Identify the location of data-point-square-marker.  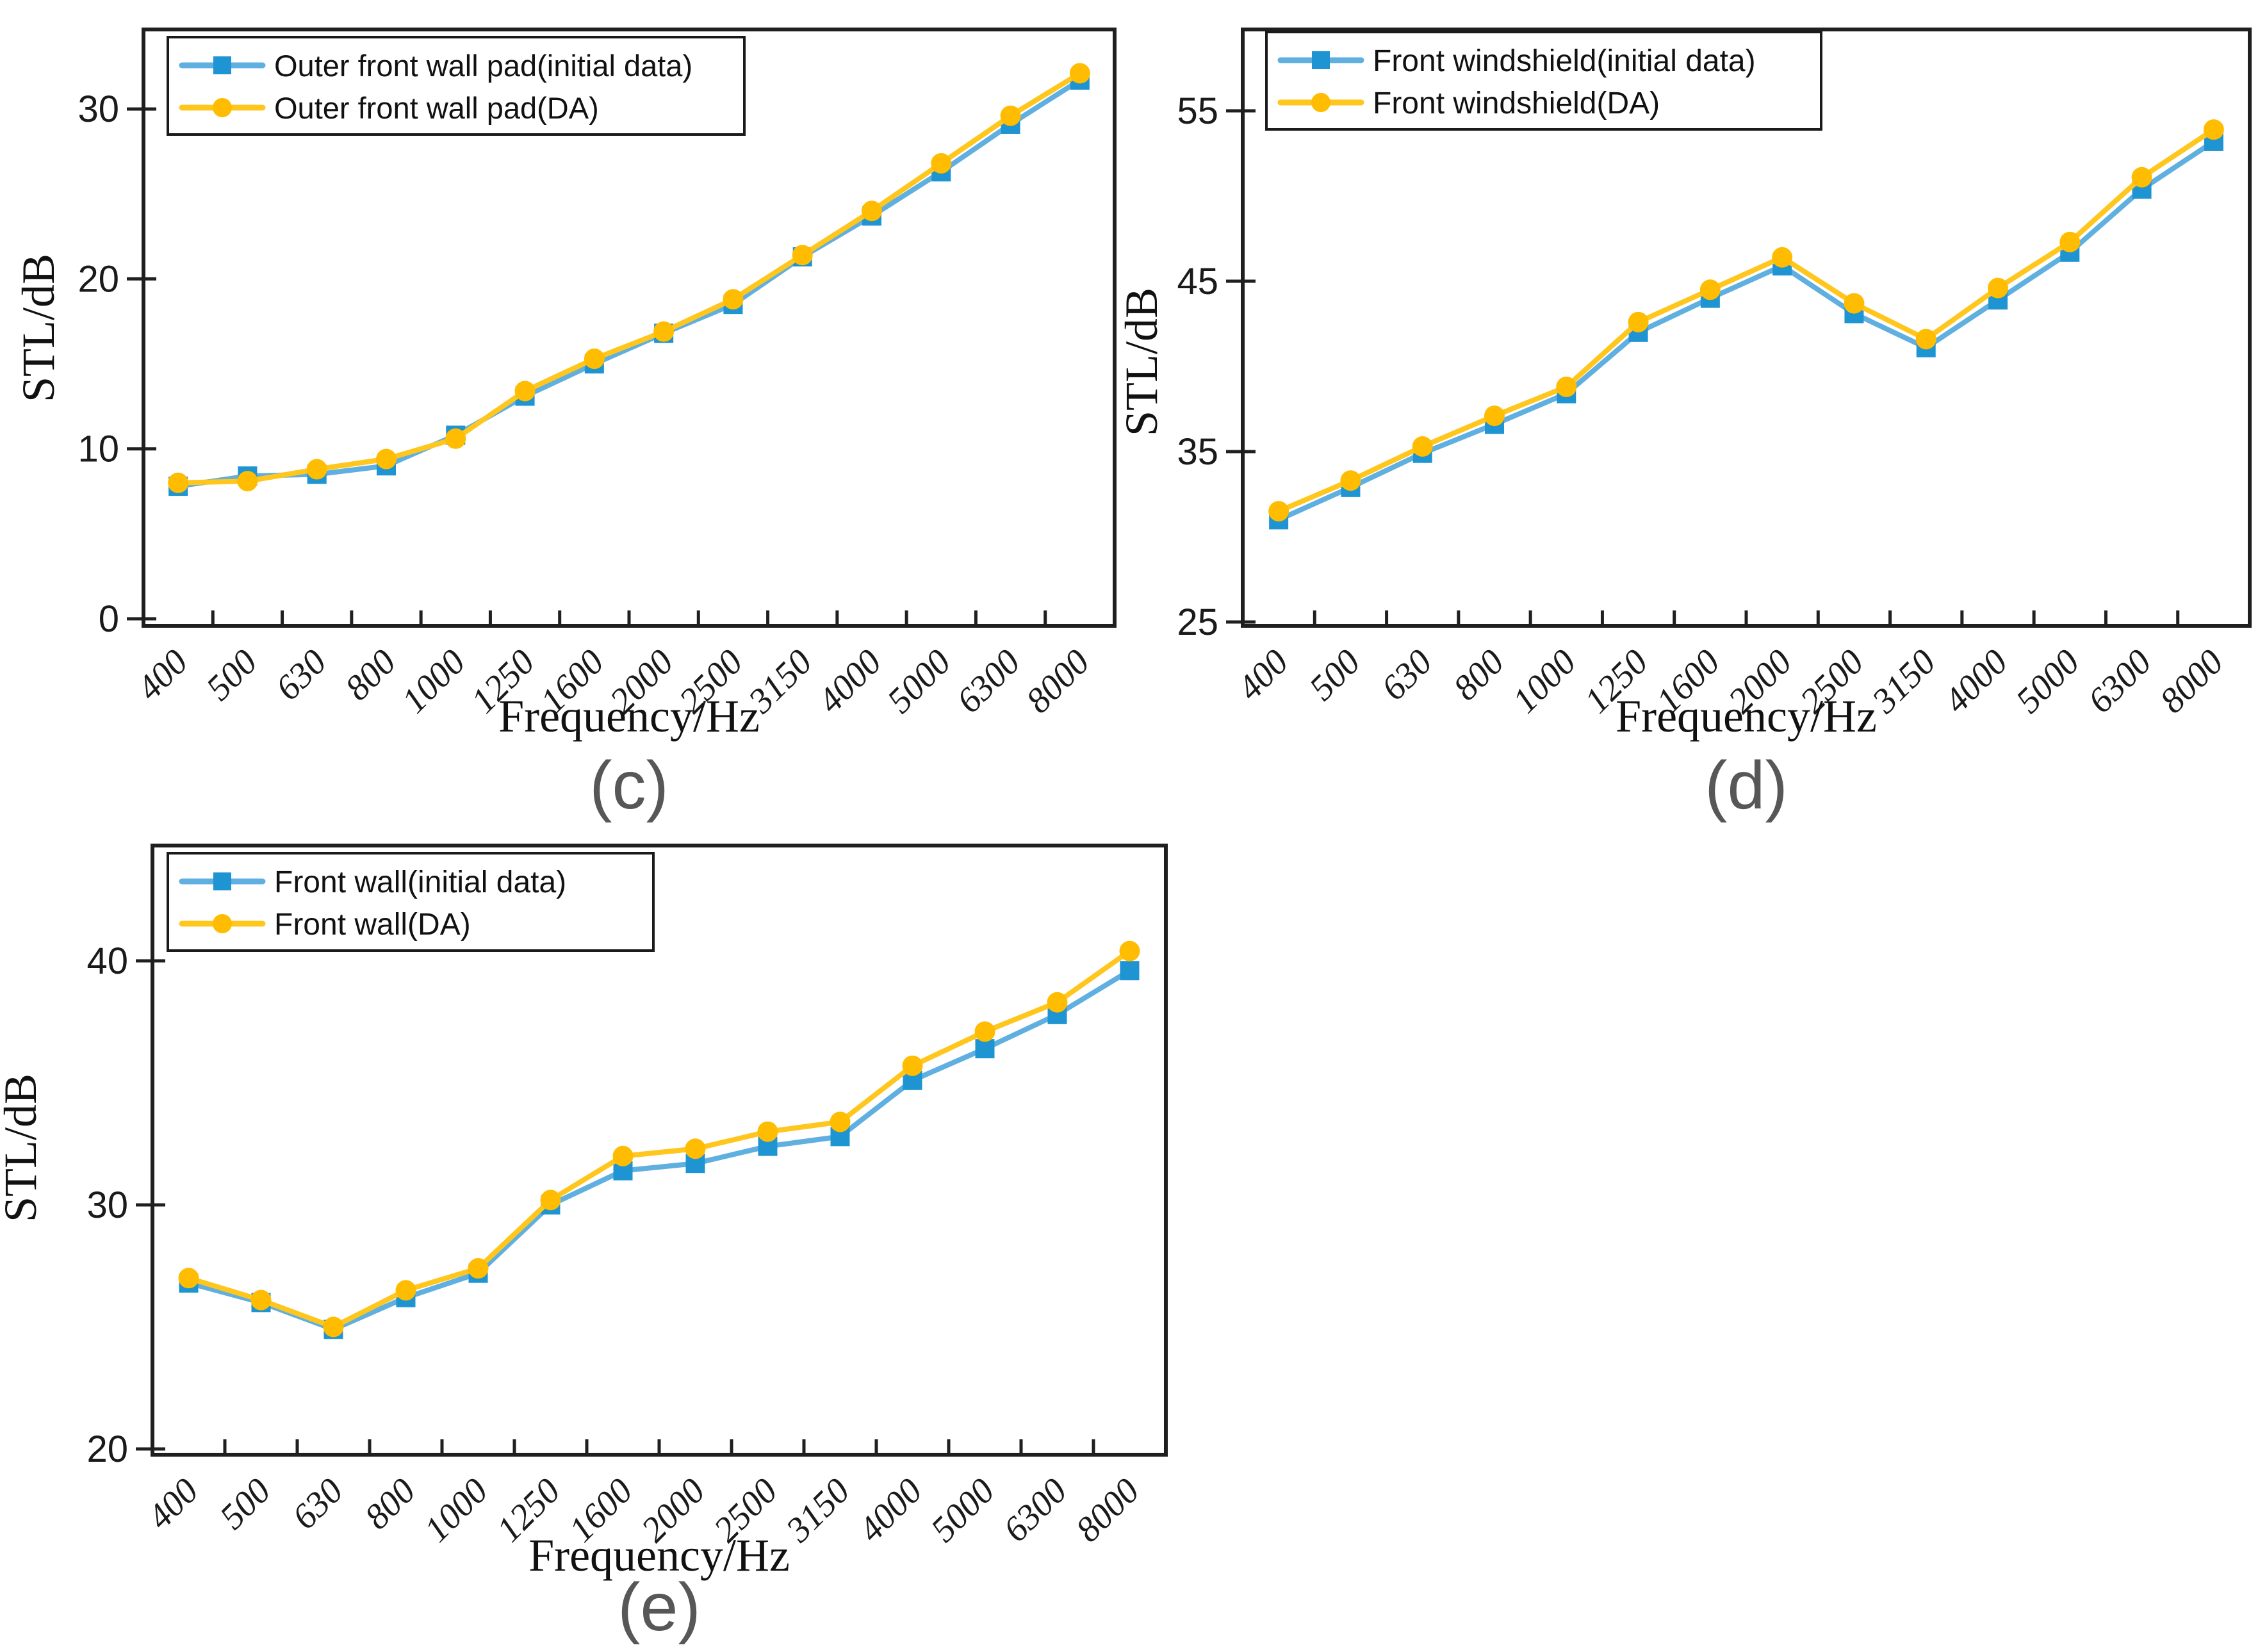
(985, 1049).